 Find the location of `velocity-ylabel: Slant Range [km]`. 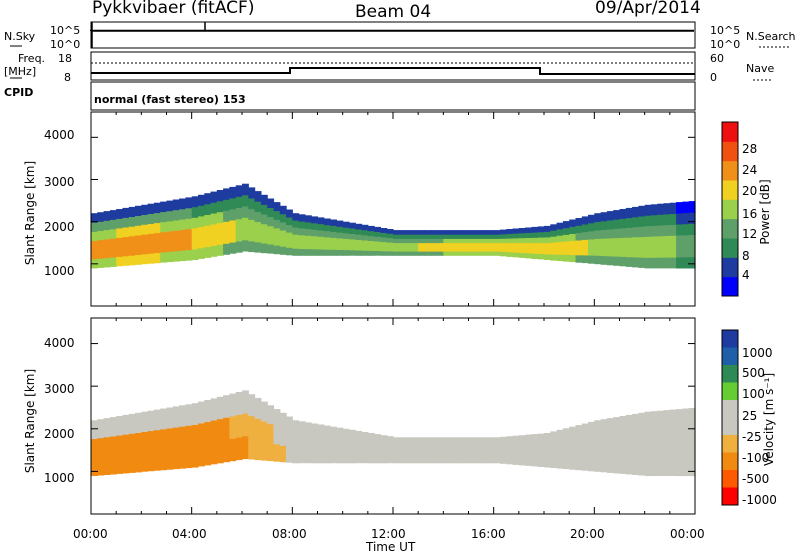

velocity-ylabel: Slant Range [km] is located at coordinates (30, 421).